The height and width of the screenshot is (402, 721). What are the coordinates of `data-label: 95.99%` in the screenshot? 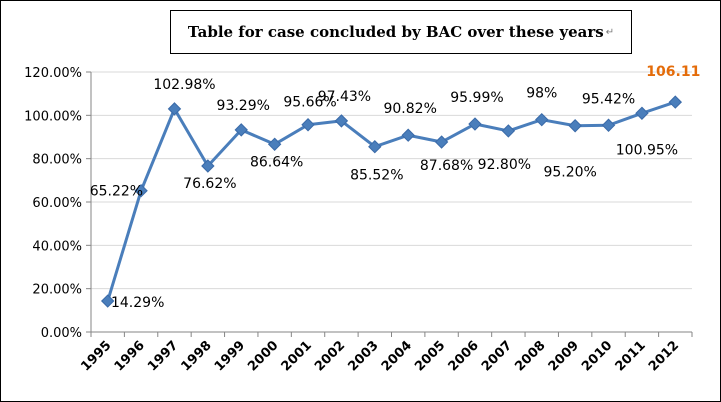 It's located at (476, 98).